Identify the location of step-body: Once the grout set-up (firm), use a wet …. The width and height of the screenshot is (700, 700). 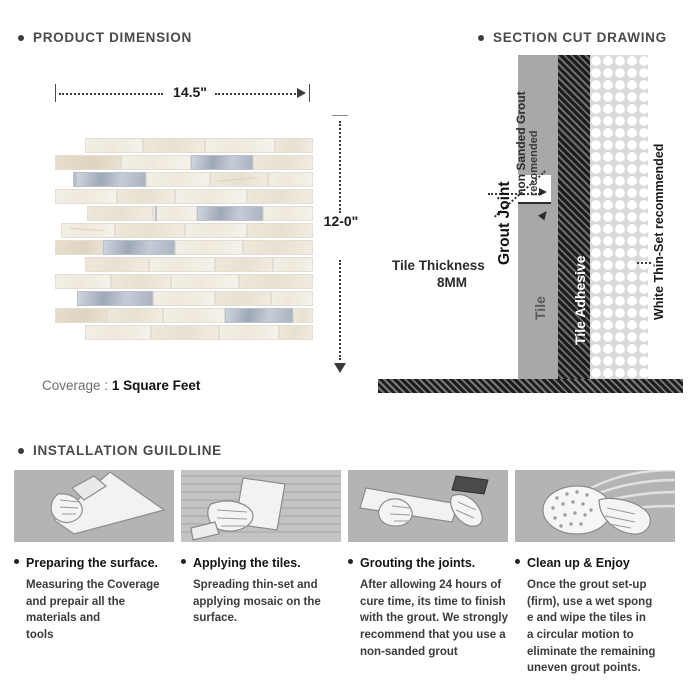
(591, 627).